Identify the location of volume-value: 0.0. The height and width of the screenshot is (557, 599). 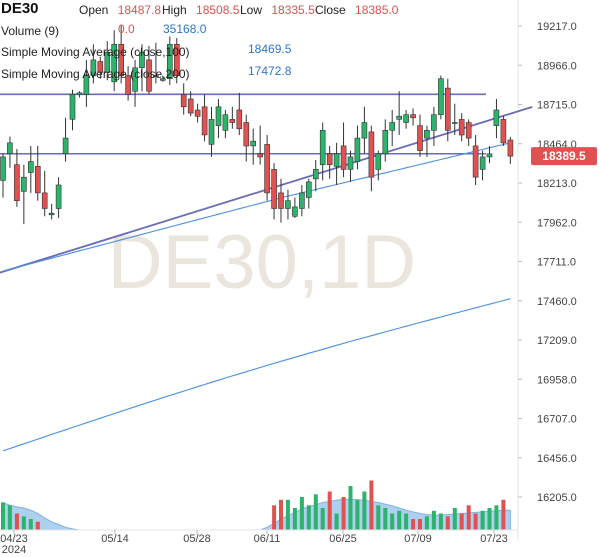
(126, 29).